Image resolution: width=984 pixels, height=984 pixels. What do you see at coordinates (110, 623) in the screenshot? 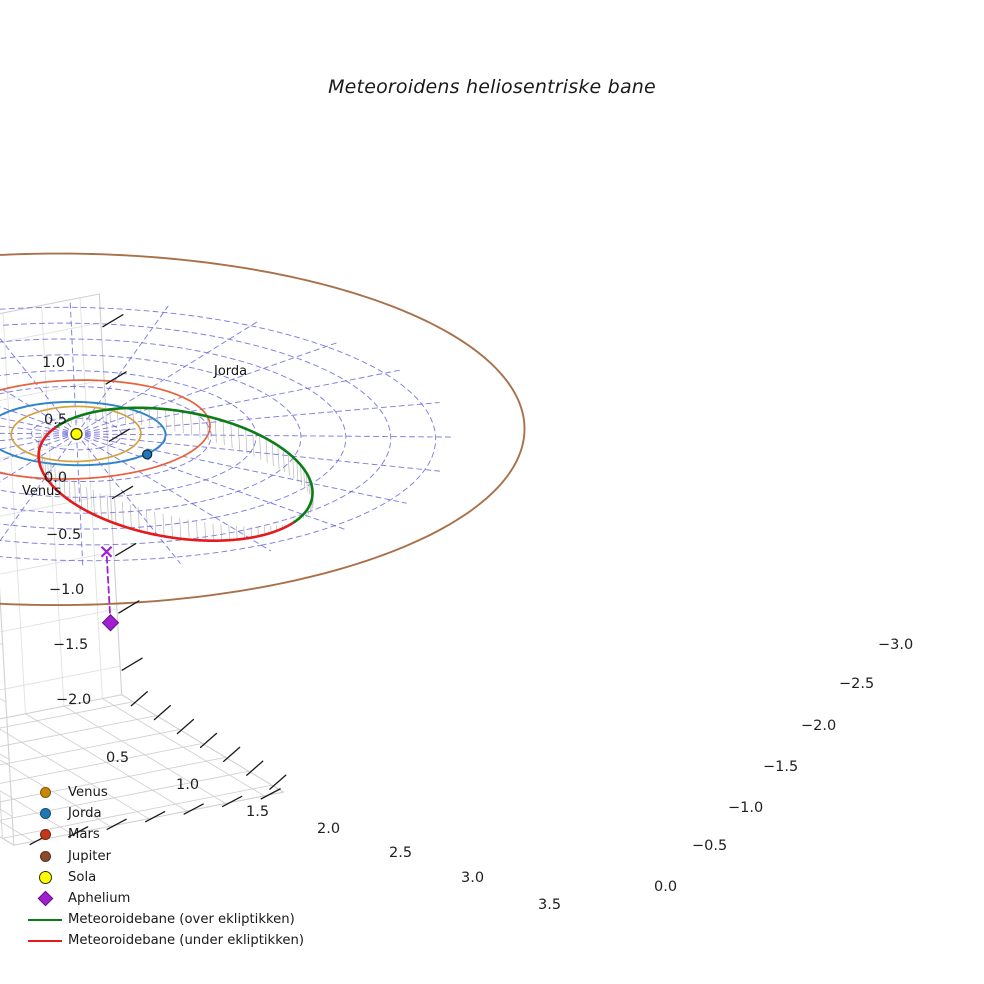
I see `marker-aphelium` at bounding box center [110, 623].